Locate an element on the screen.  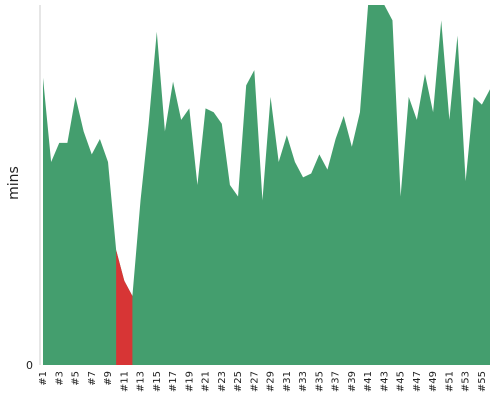
x-tick-label: #1 is located at coordinates (43, 378).